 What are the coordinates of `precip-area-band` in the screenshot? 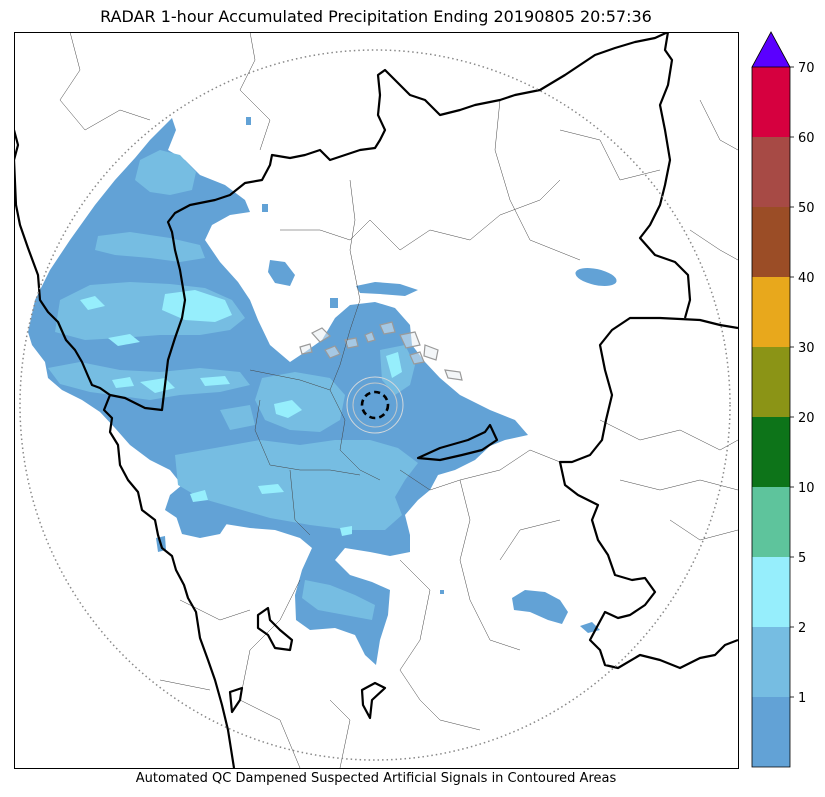 It's located at (387, 289).